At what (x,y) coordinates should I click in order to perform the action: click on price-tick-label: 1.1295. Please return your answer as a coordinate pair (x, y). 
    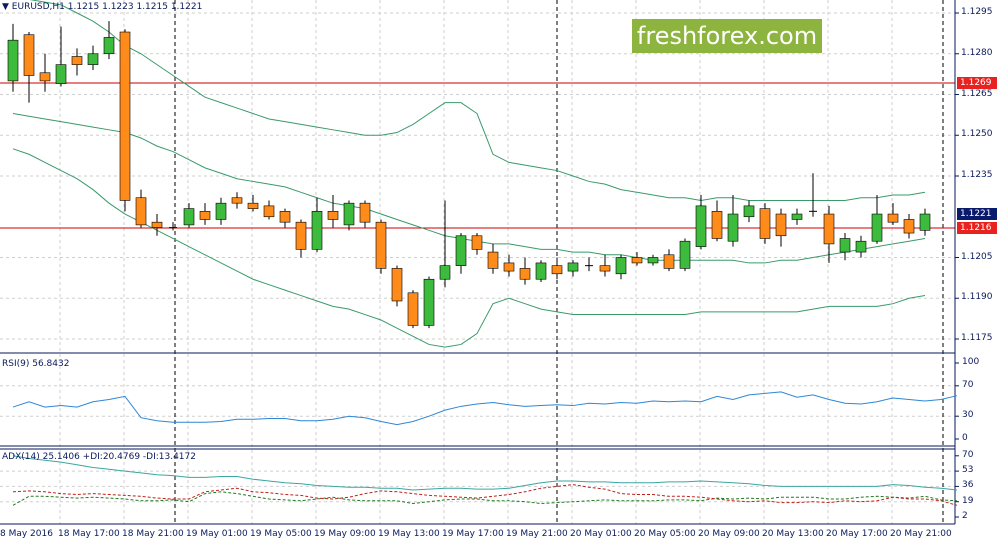
    Looking at the image, I should click on (977, 12).